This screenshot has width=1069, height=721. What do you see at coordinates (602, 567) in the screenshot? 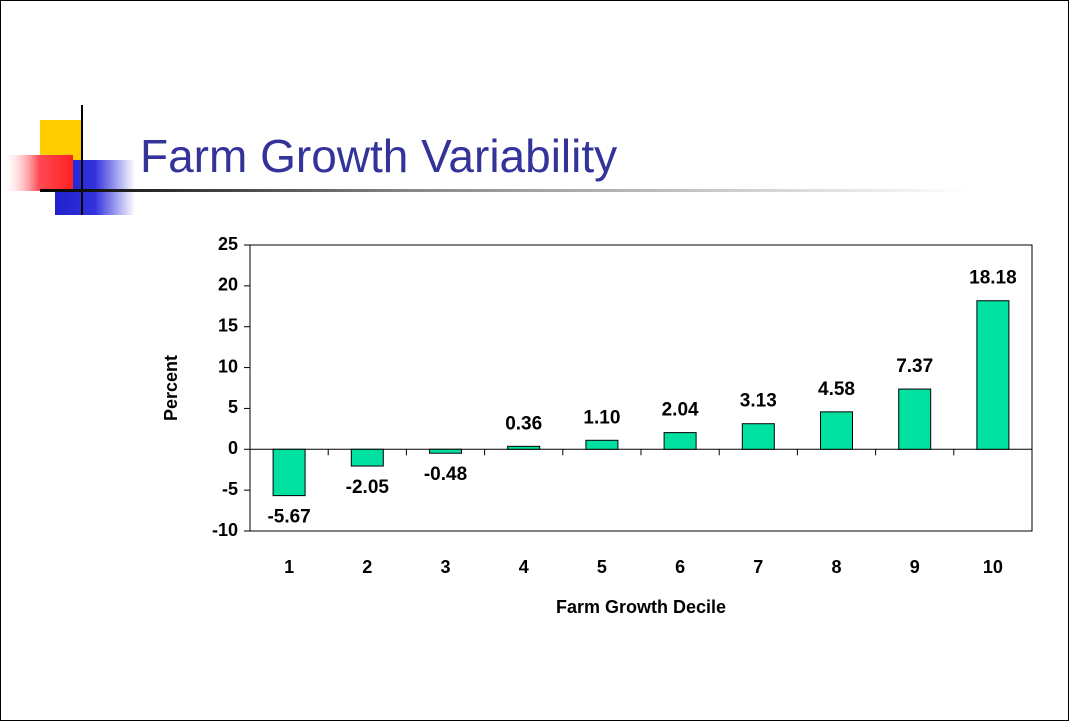
I see `x-tick-label: 5` at bounding box center [602, 567].